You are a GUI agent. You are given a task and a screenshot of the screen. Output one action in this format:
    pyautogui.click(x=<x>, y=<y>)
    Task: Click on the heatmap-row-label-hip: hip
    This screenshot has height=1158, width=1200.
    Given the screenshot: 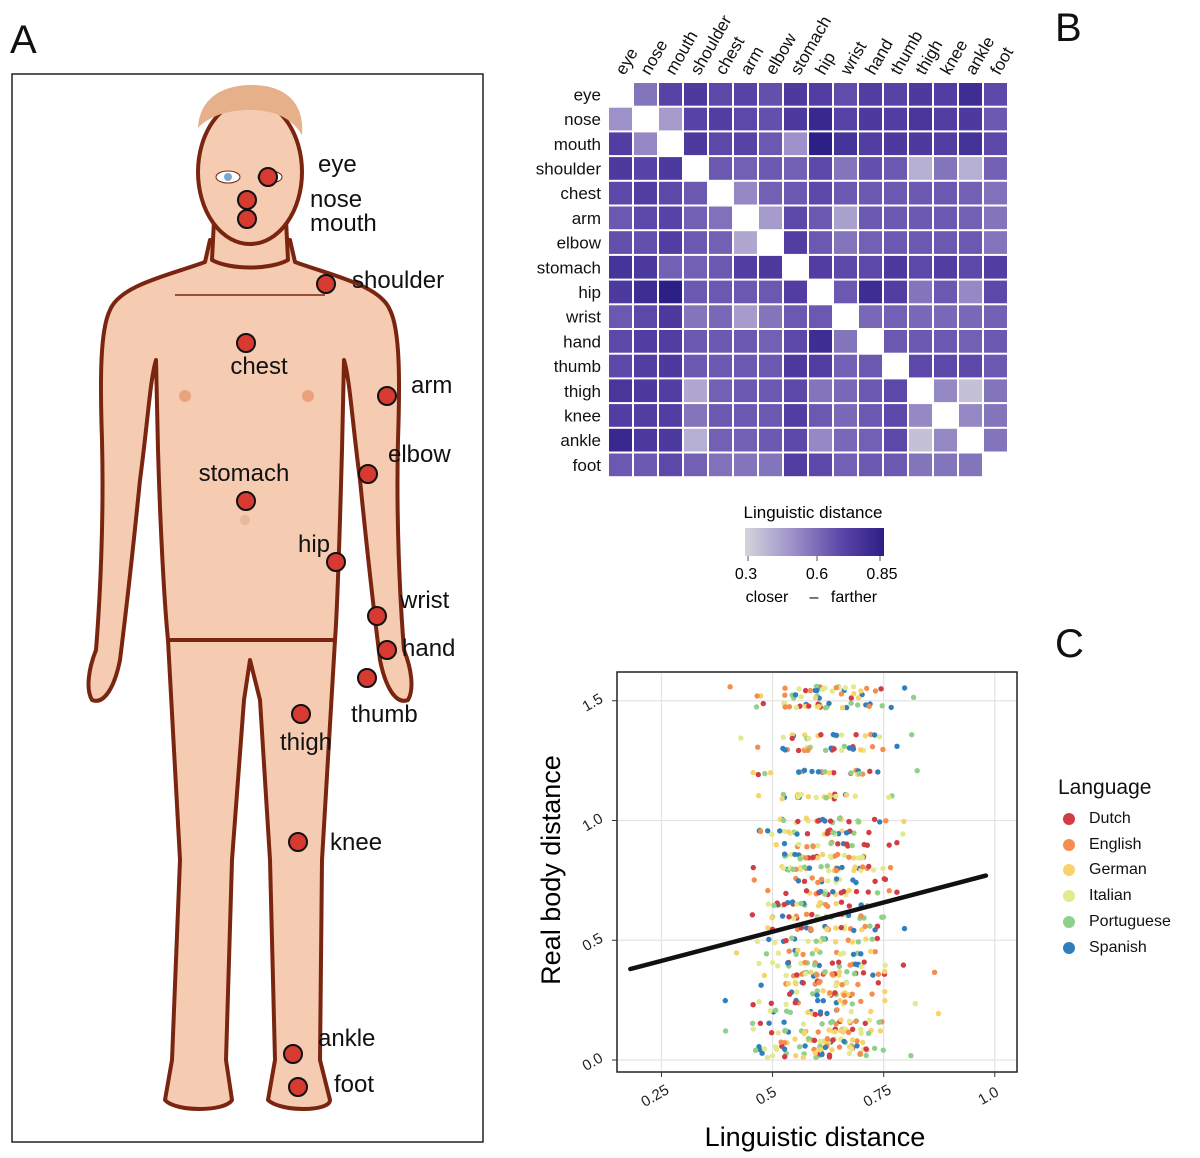 What is the action you would take?
    pyautogui.click(x=589, y=292)
    